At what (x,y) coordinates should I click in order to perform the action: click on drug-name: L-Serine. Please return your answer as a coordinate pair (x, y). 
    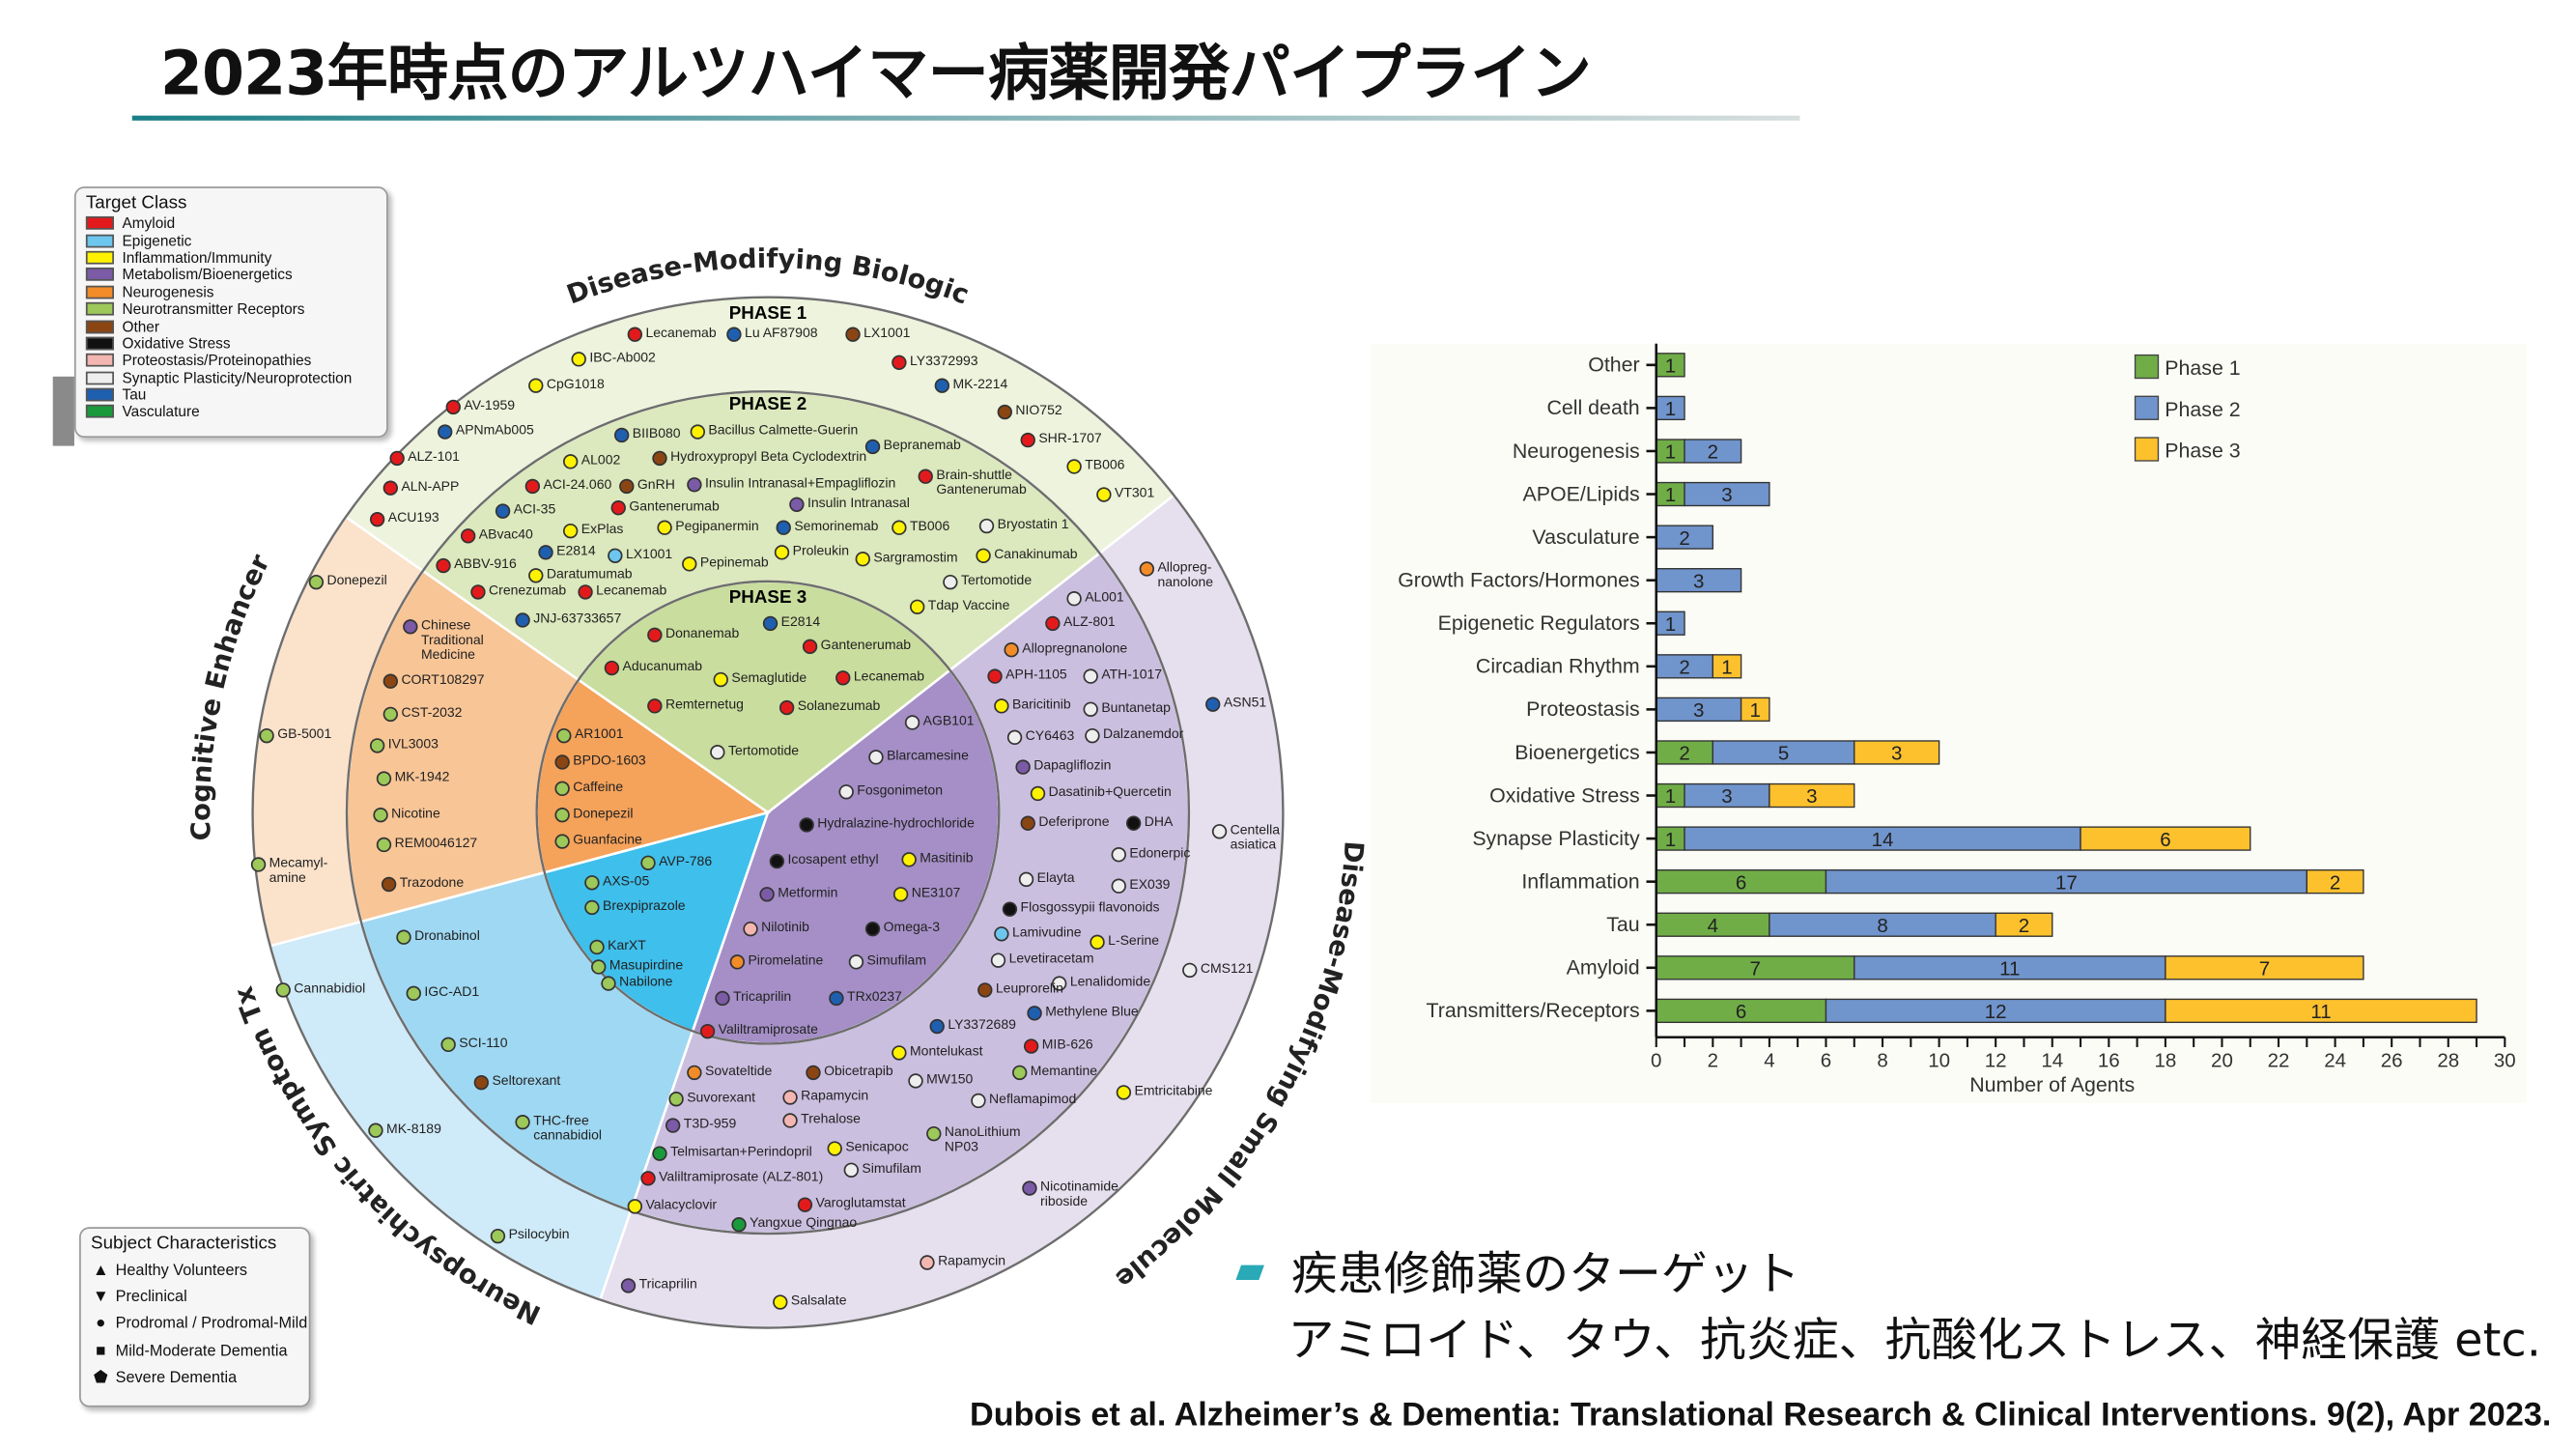
    Looking at the image, I should click on (1134, 940).